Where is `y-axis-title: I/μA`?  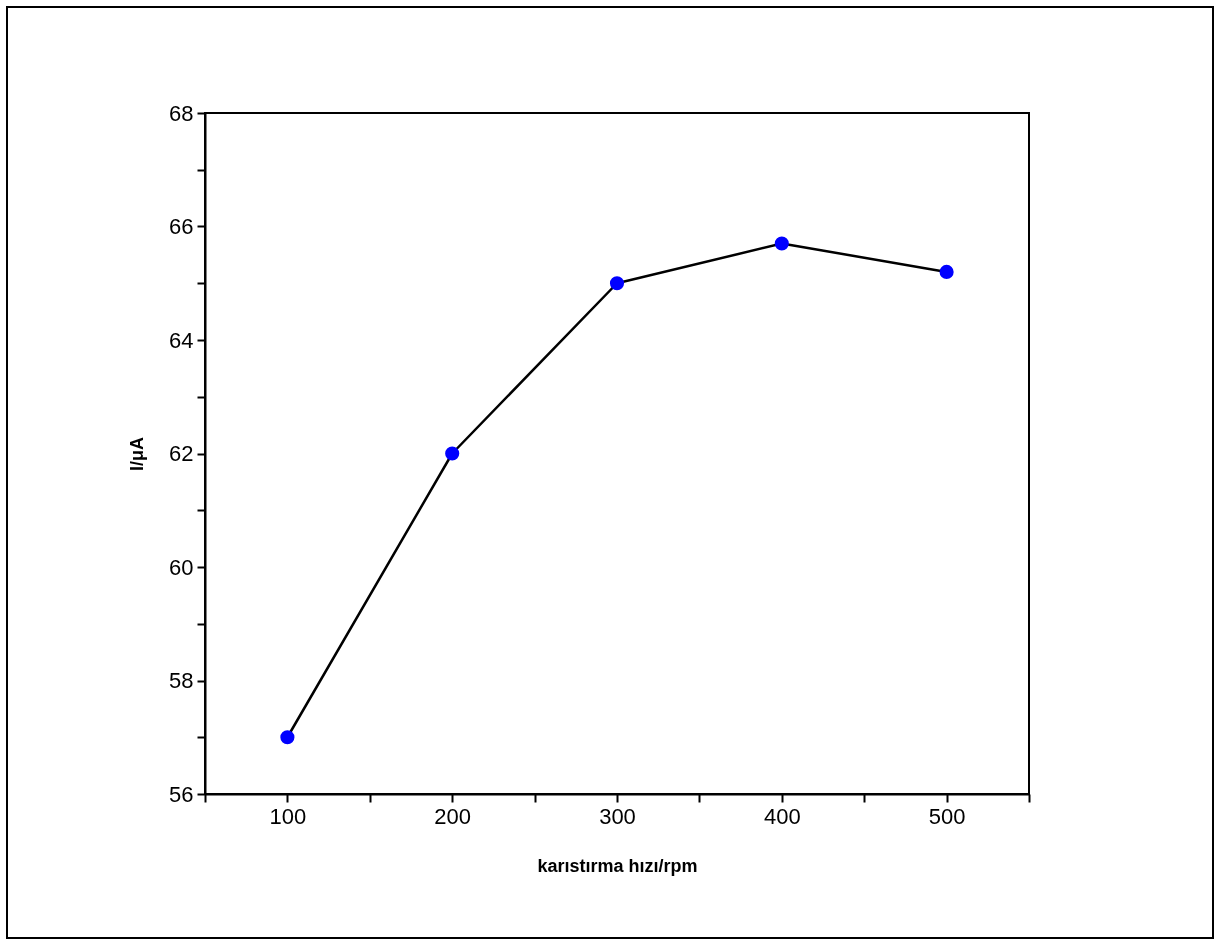 y-axis-title: I/μA is located at coordinates (137, 454).